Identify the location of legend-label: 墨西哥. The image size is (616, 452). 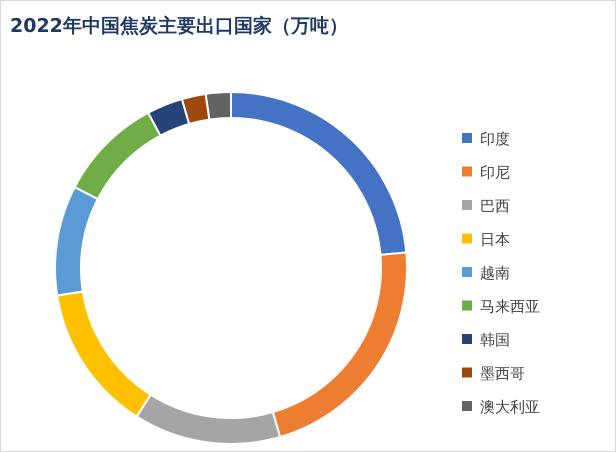
(502, 373).